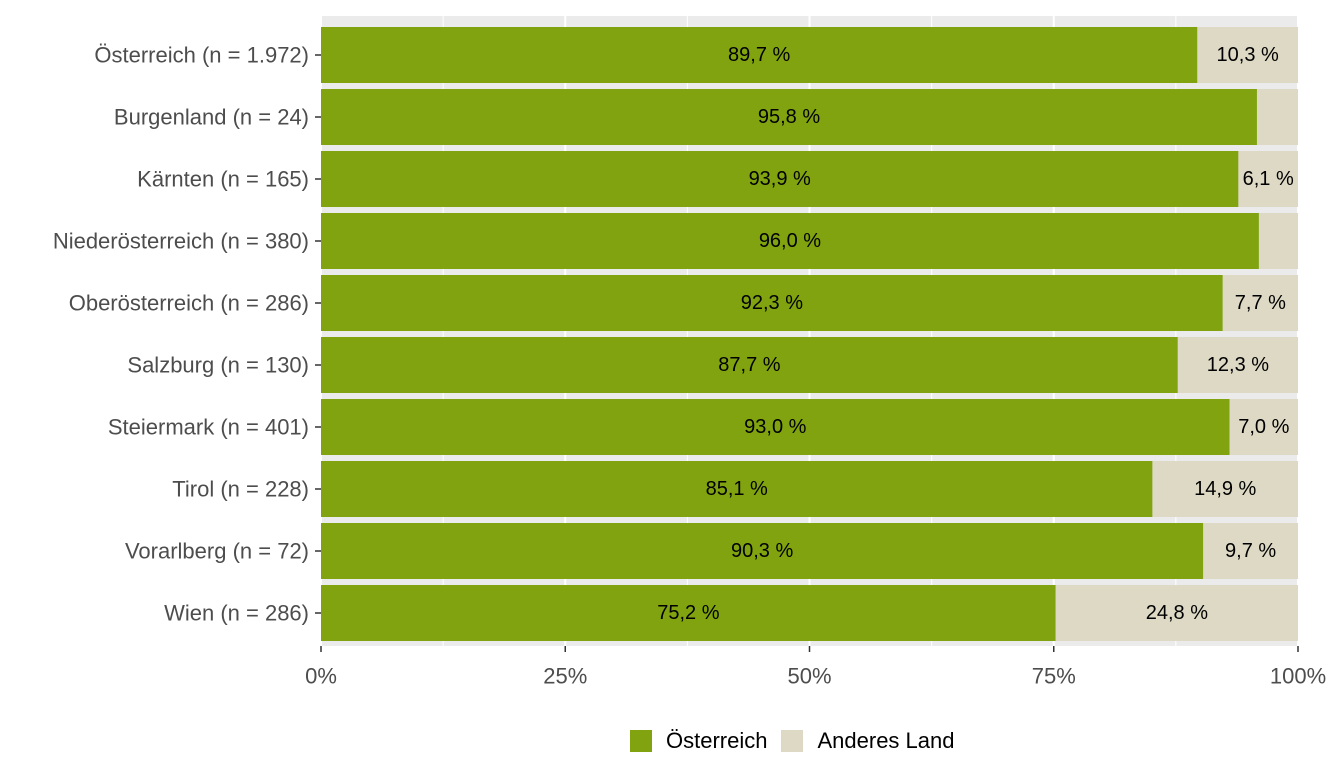 The image size is (1344, 768). What do you see at coordinates (1298, 676) in the screenshot?
I see `x-tick-label: 100%` at bounding box center [1298, 676].